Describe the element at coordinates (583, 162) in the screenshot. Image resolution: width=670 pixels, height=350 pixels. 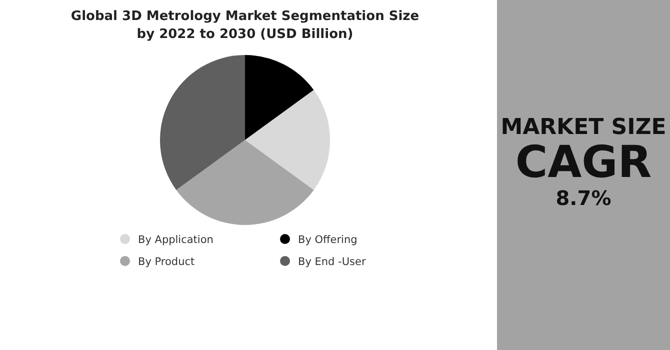
I see `text: CAGR` at that location.